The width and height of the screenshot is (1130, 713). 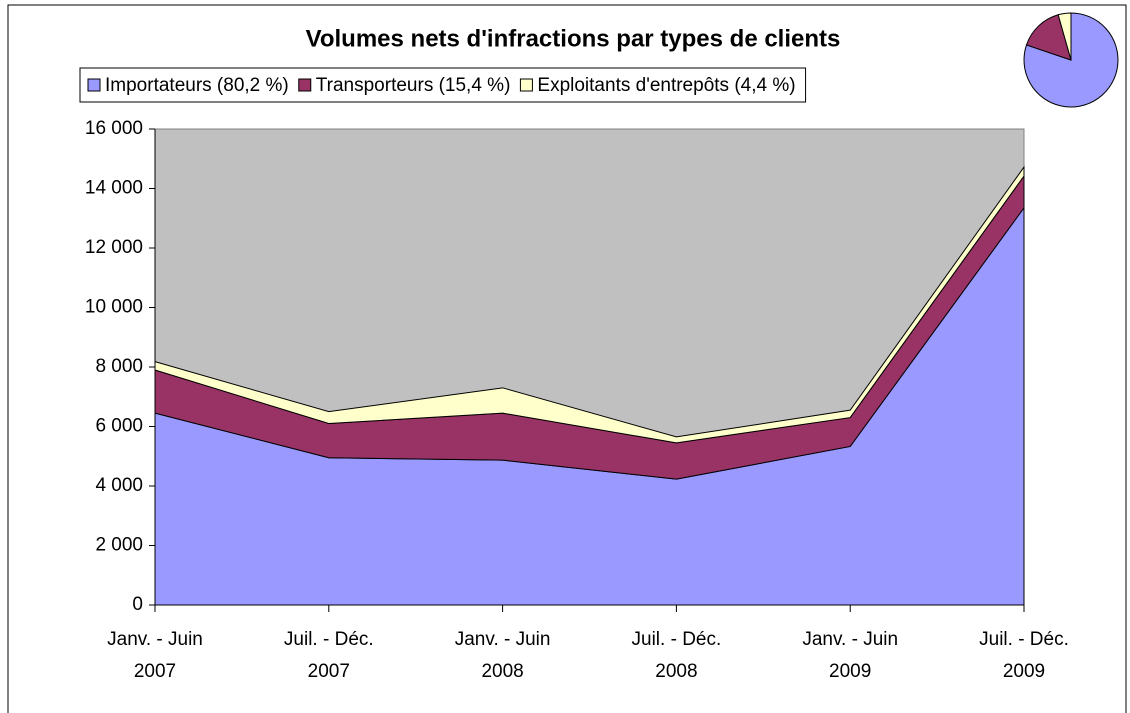 I want to click on y-tick-label: 4 000, so click(x=119, y=485).